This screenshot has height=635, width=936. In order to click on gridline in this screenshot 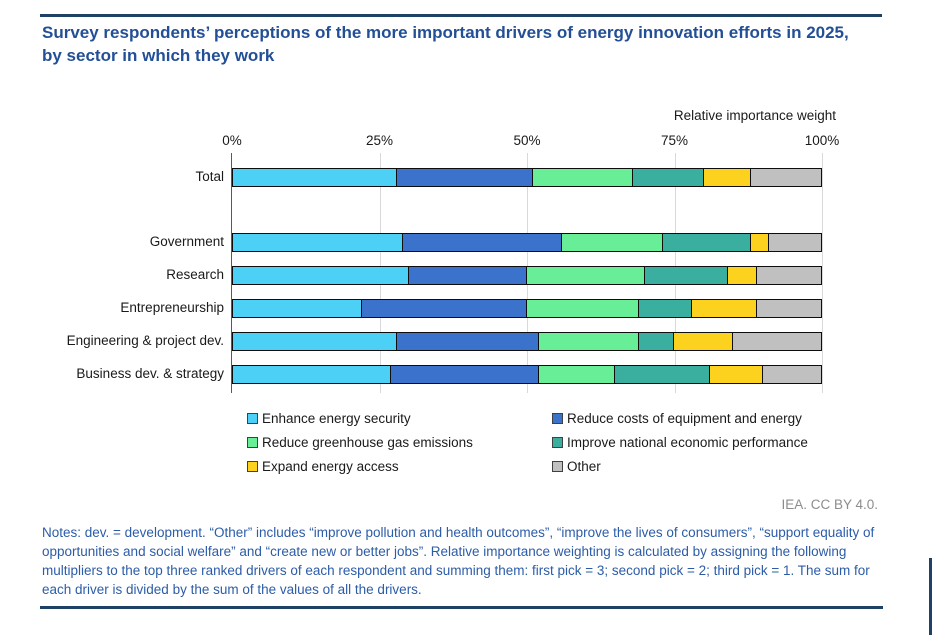, I will do `click(822, 273)`.